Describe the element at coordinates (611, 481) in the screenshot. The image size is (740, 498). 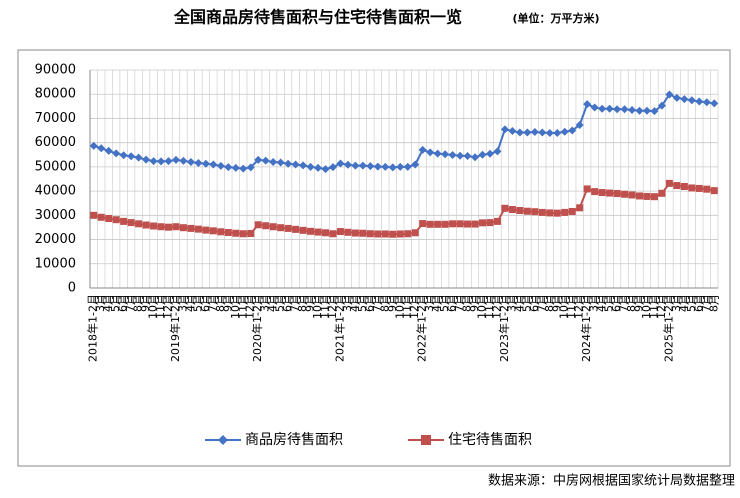
I see `source-note: 数据来源：中房网根据国家统计局数据整理` at that location.